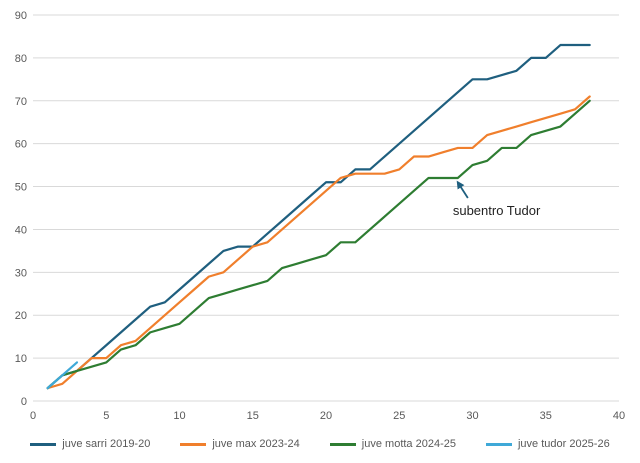 Image resolution: width=640 pixels, height=463 pixels. Describe the element at coordinates (546, 416) in the screenshot. I see `x-tick-label: 35` at that location.